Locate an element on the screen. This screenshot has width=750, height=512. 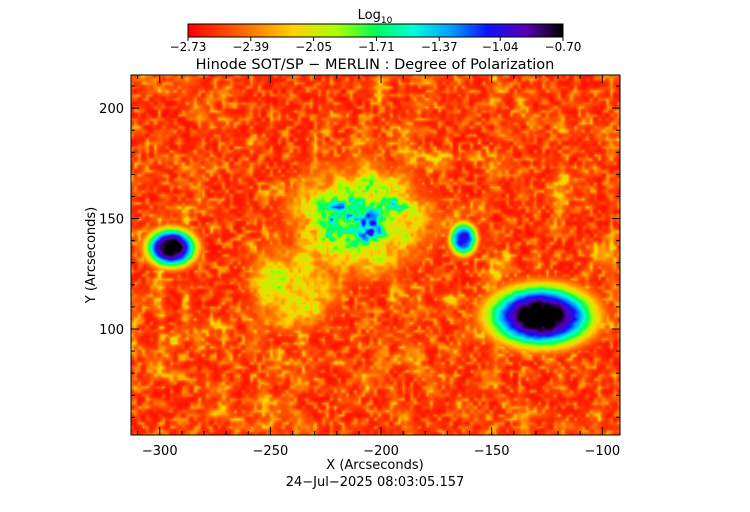
colorbar-tick-label: −0.70 is located at coordinates (563, 47).